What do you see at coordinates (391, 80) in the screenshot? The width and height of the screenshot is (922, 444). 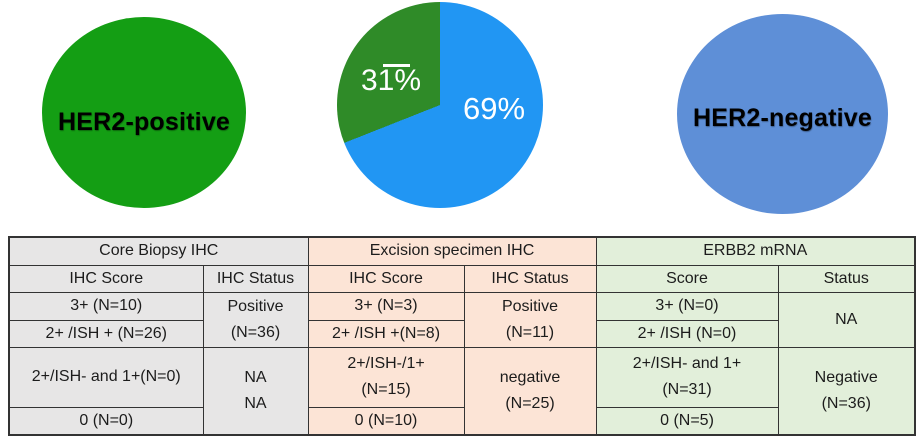 I see `pie-green-slice-label: 31%` at bounding box center [391, 80].